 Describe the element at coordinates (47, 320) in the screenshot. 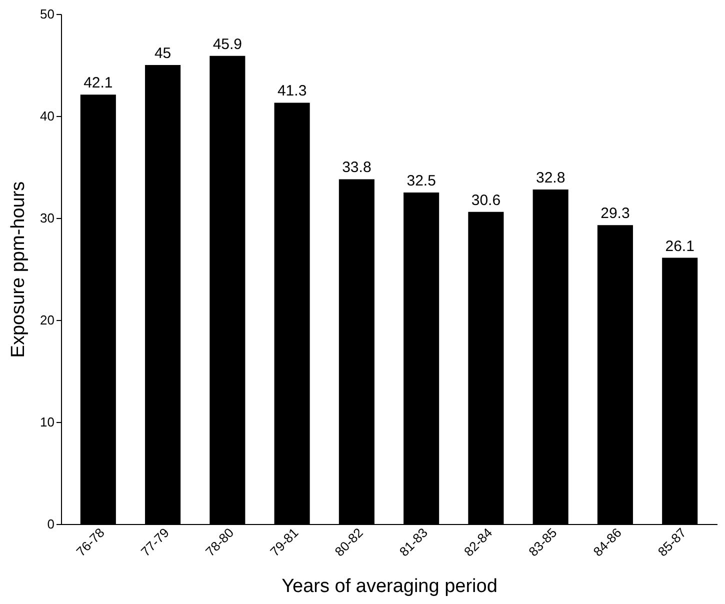

I see `y-tick-label: 20` at that location.